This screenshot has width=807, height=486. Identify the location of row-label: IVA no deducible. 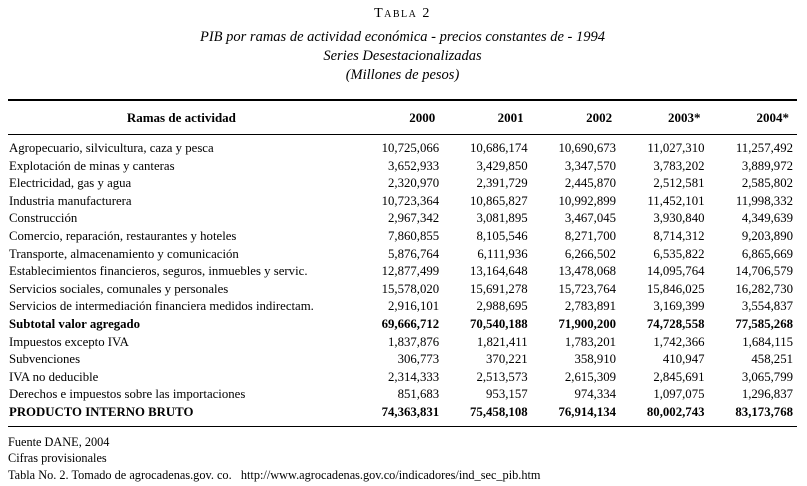
(54, 376).